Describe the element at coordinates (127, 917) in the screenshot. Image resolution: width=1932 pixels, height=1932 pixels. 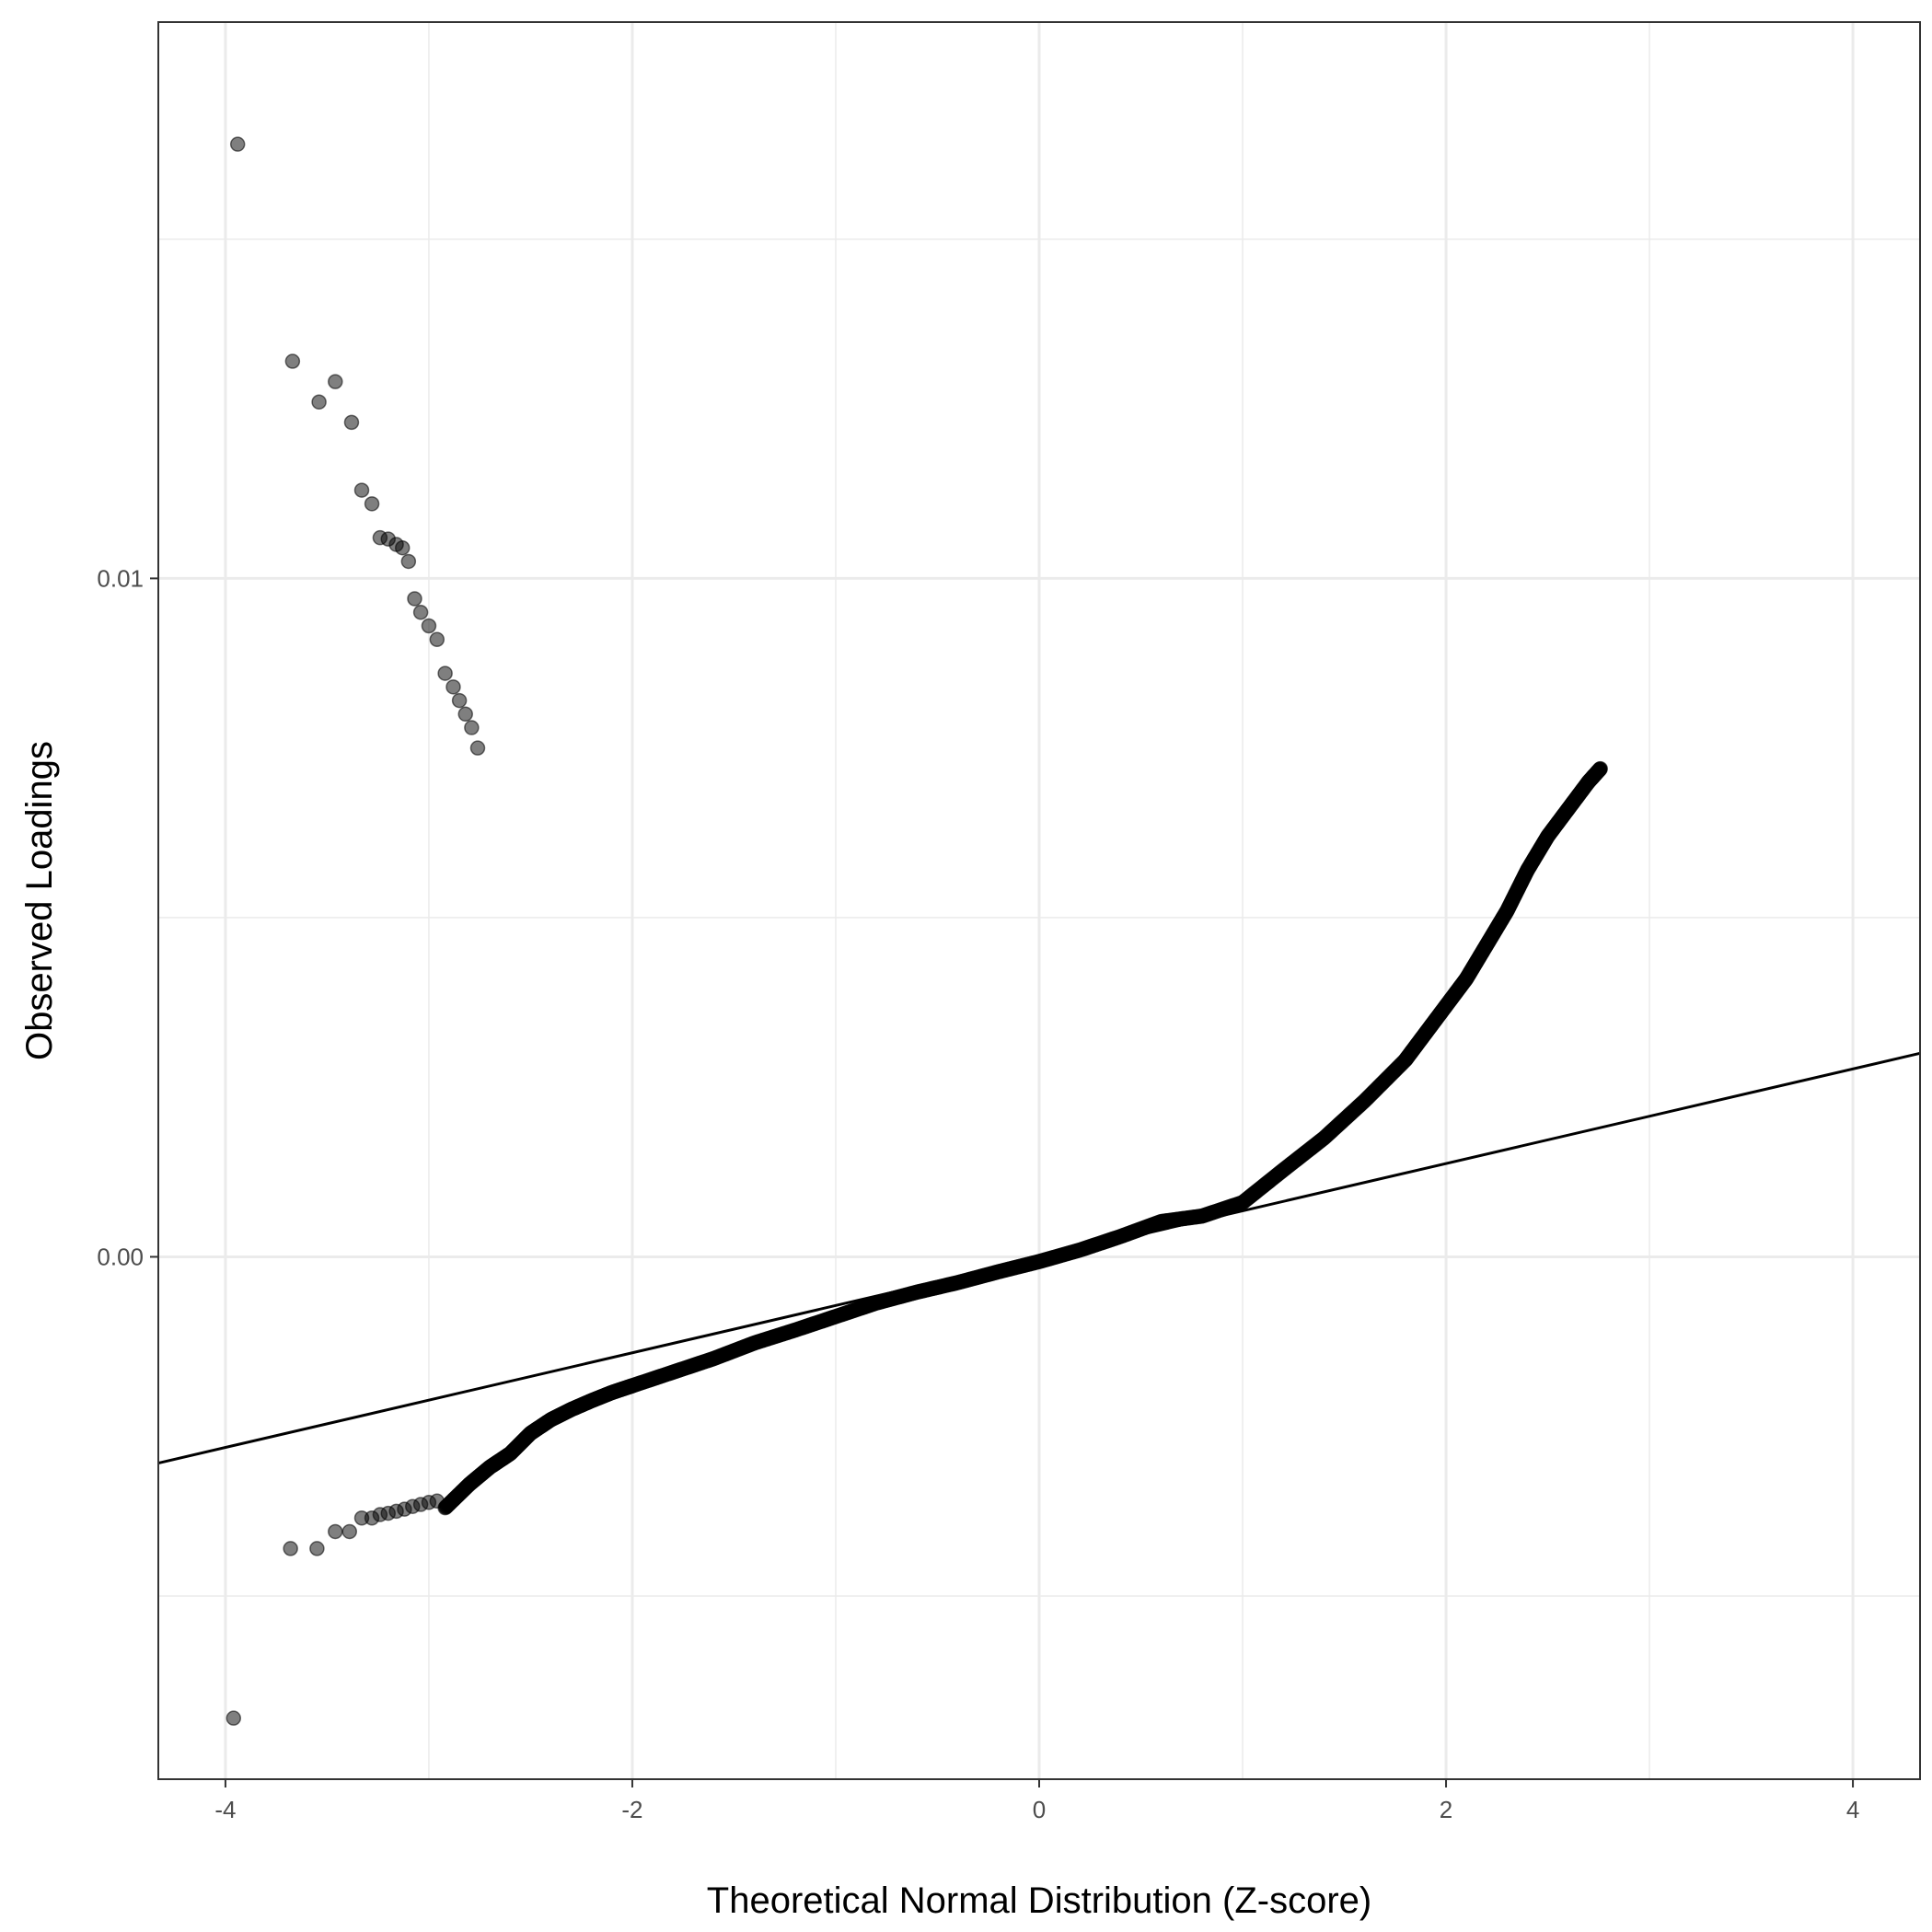
I see `y-axis-ticks: 0.00 0.01` at that location.